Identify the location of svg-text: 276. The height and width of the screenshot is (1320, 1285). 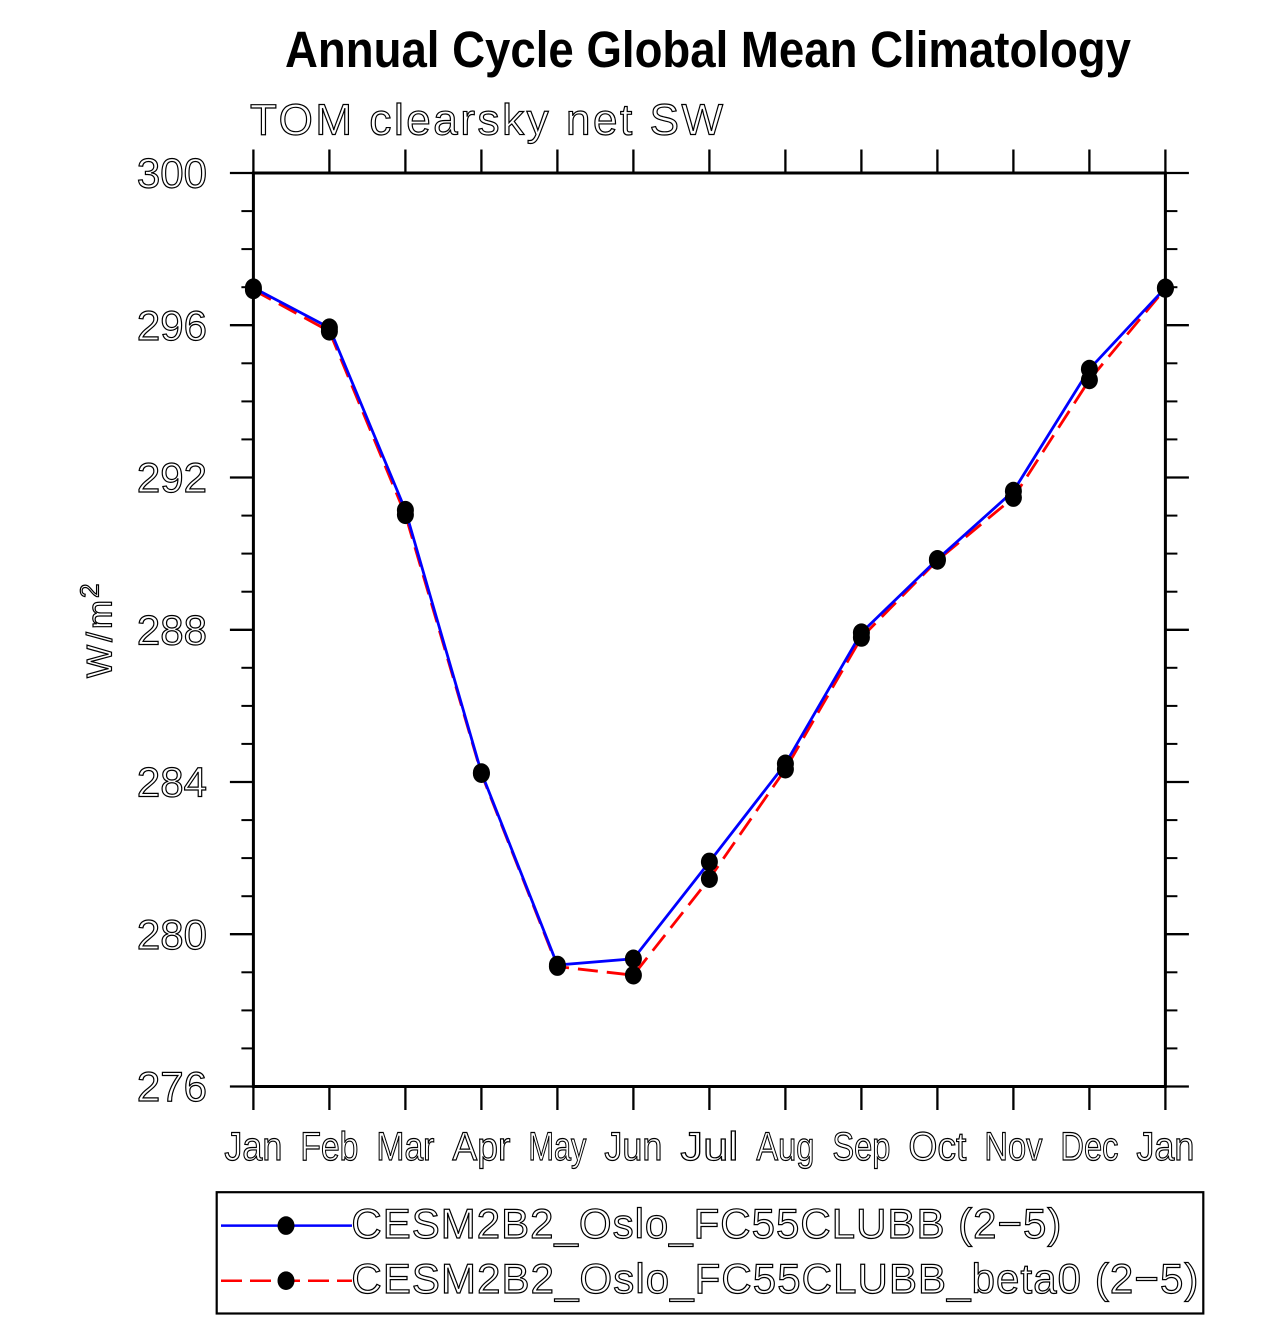
(172, 1086).